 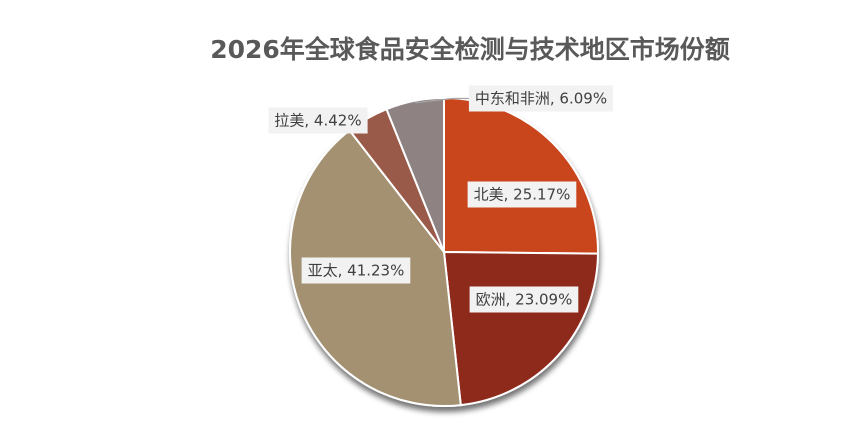 I want to click on slice-label-box-middle-east-africa, so click(x=541, y=98).